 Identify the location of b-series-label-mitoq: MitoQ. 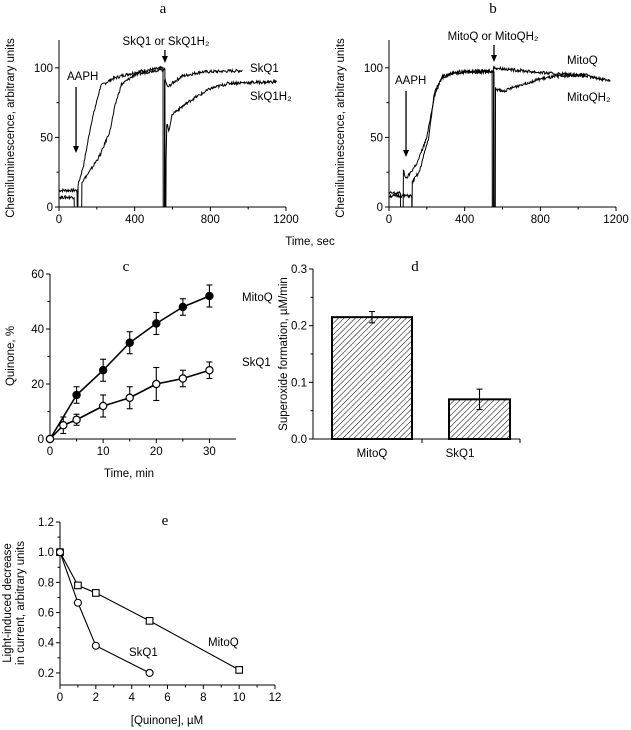
(582, 61).